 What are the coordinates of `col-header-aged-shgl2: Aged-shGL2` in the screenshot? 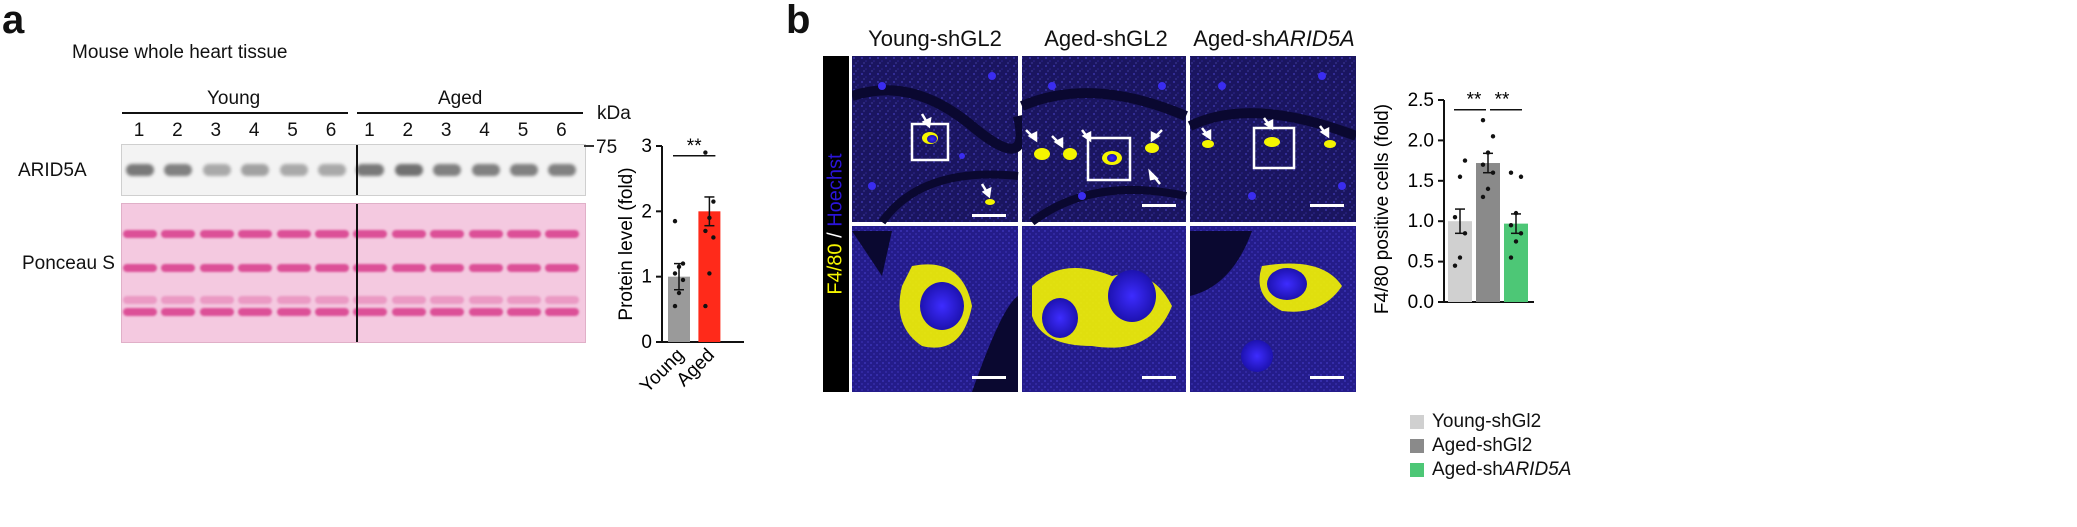 It's located at (1106, 38).